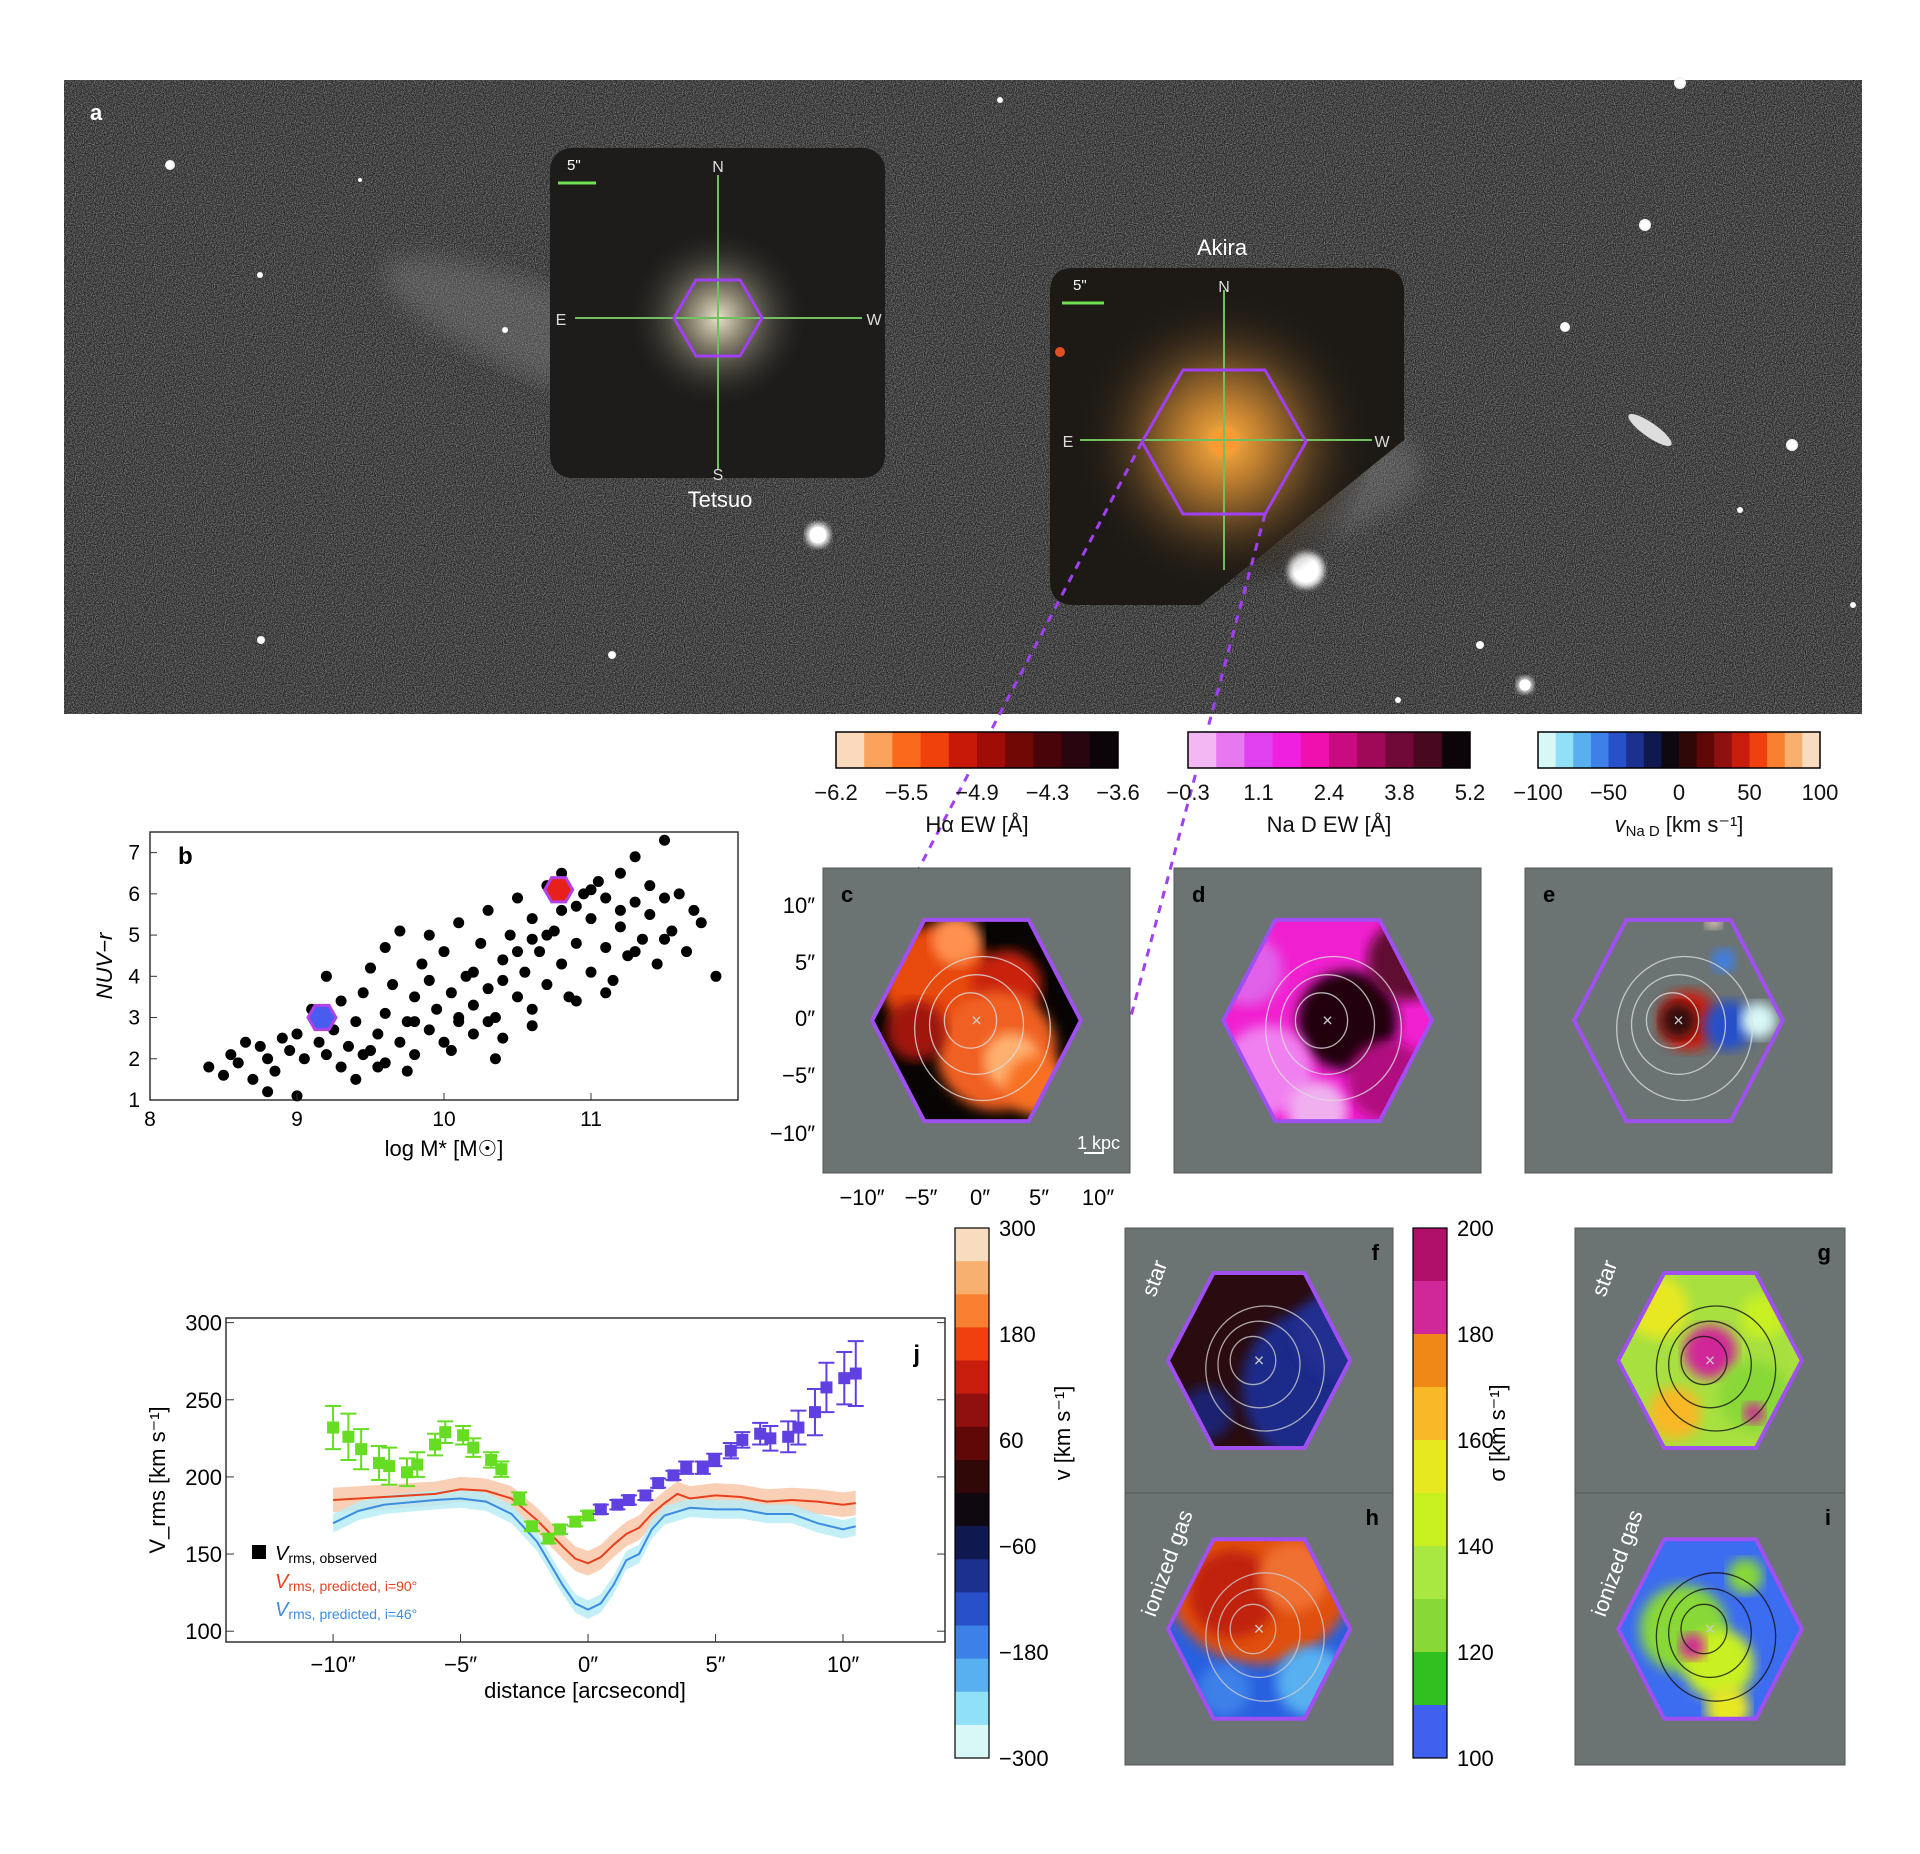 This screenshot has width=1920, height=1854. What do you see at coordinates (916, 1354) in the screenshot?
I see `panel-label: j` at bounding box center [916, 1354].